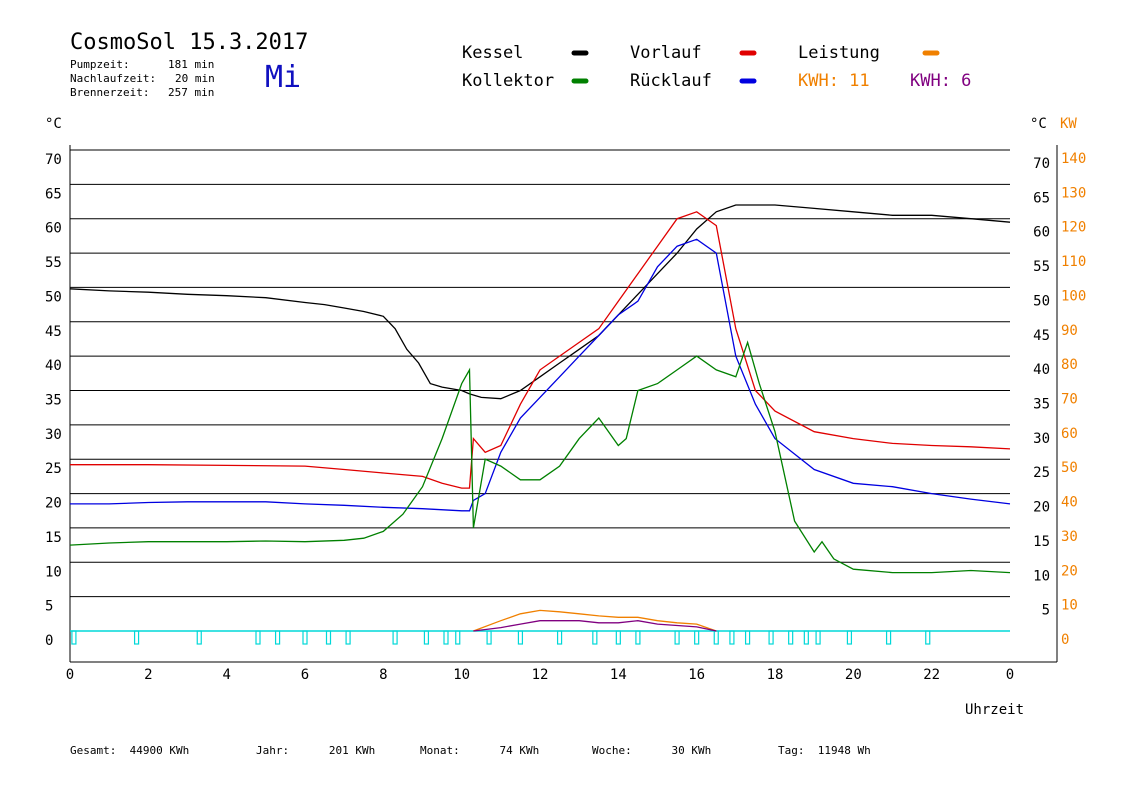 This screenshot has width=1148, height=812. I want to click on y-tick-right-temp: 40, so click(1041, 370).